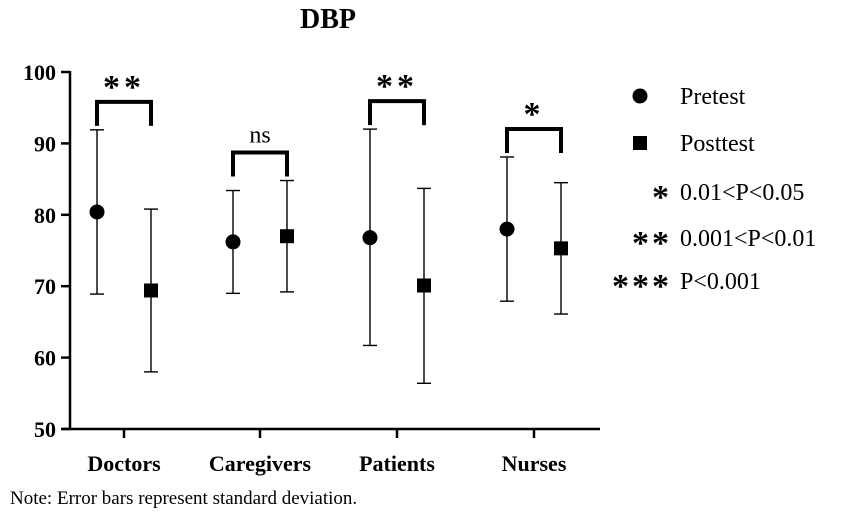 This screenshot has width=851, height=519. I want to click on significance-label: *, so click(534, 114).